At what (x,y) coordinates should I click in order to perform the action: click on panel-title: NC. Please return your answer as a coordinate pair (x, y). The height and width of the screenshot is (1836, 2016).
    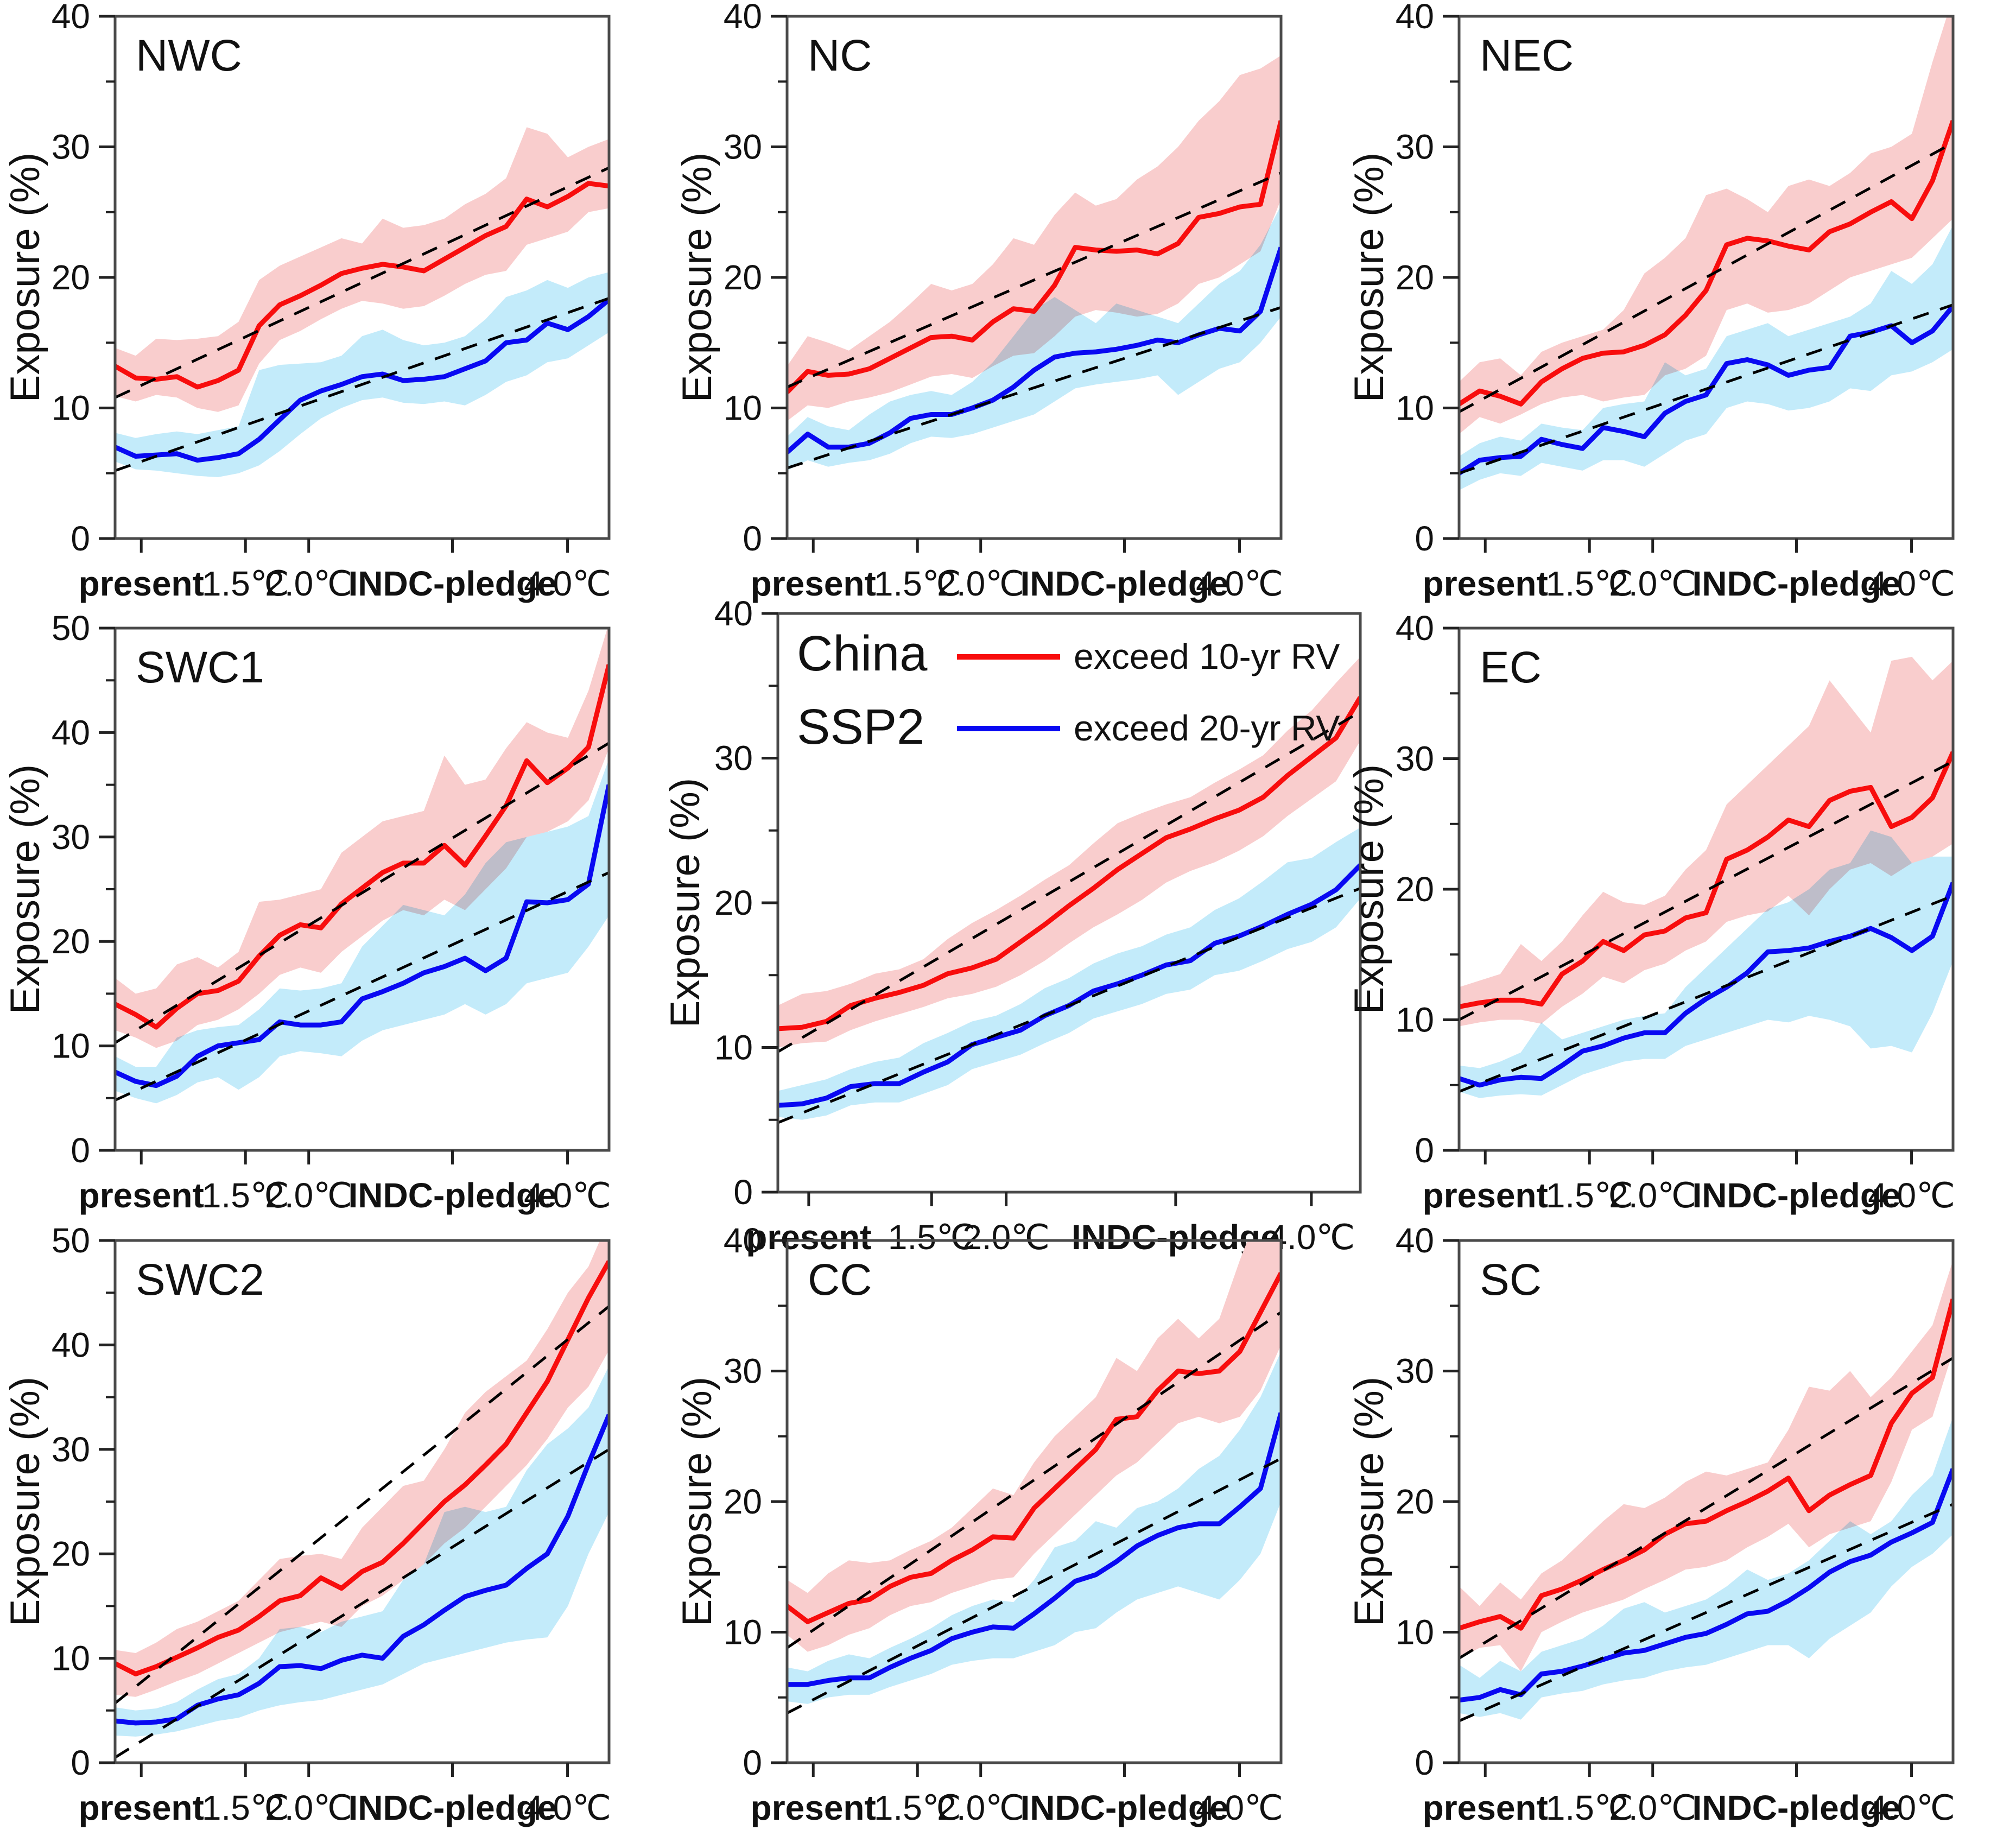
    Looking at the image, I should click on (840, 55).